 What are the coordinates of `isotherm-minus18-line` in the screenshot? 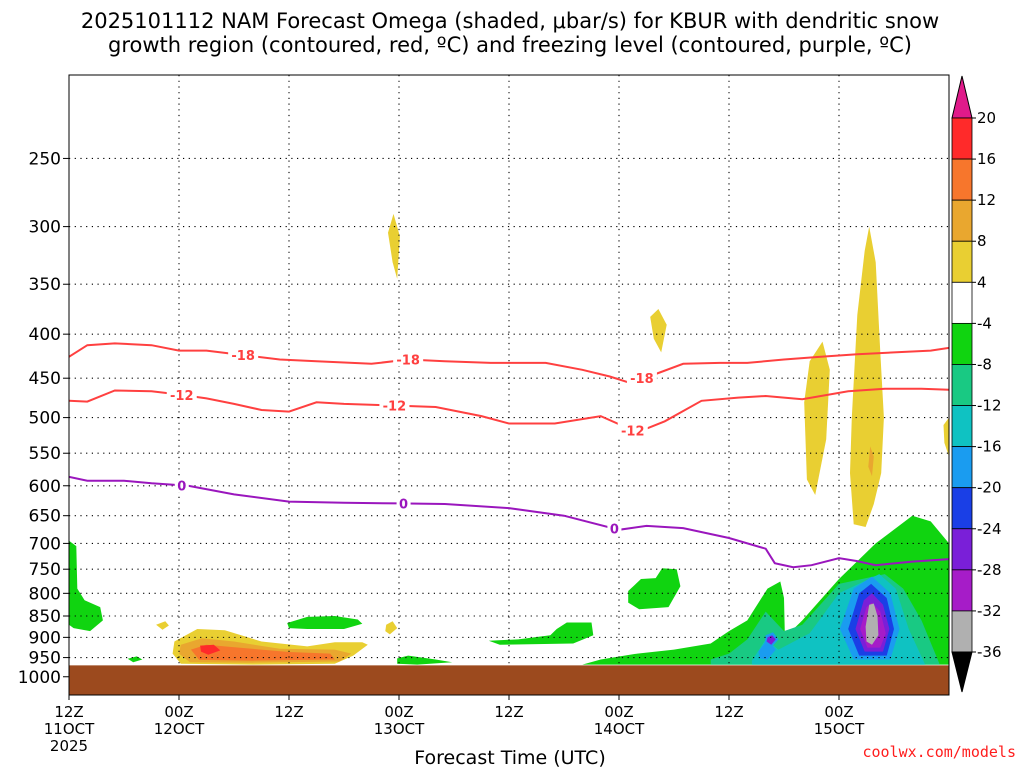 It's located at (509, 363).